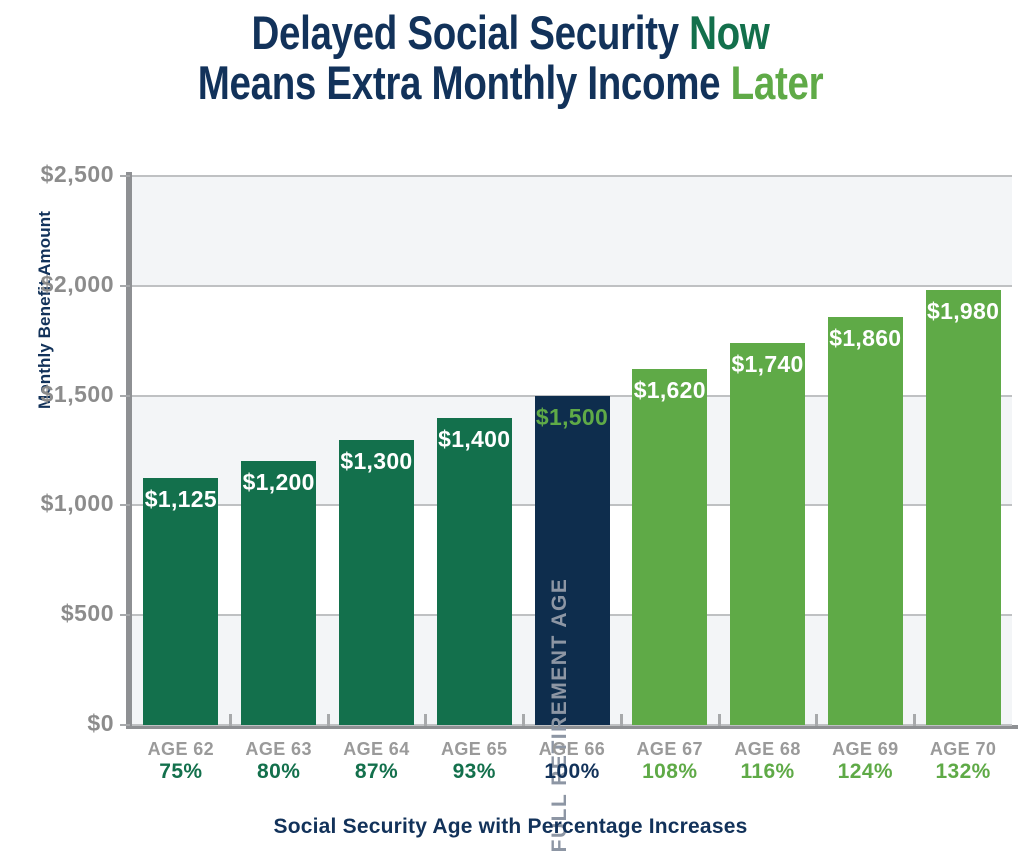  I want to click on y-tick-label: $2,500, so click(77, 174).